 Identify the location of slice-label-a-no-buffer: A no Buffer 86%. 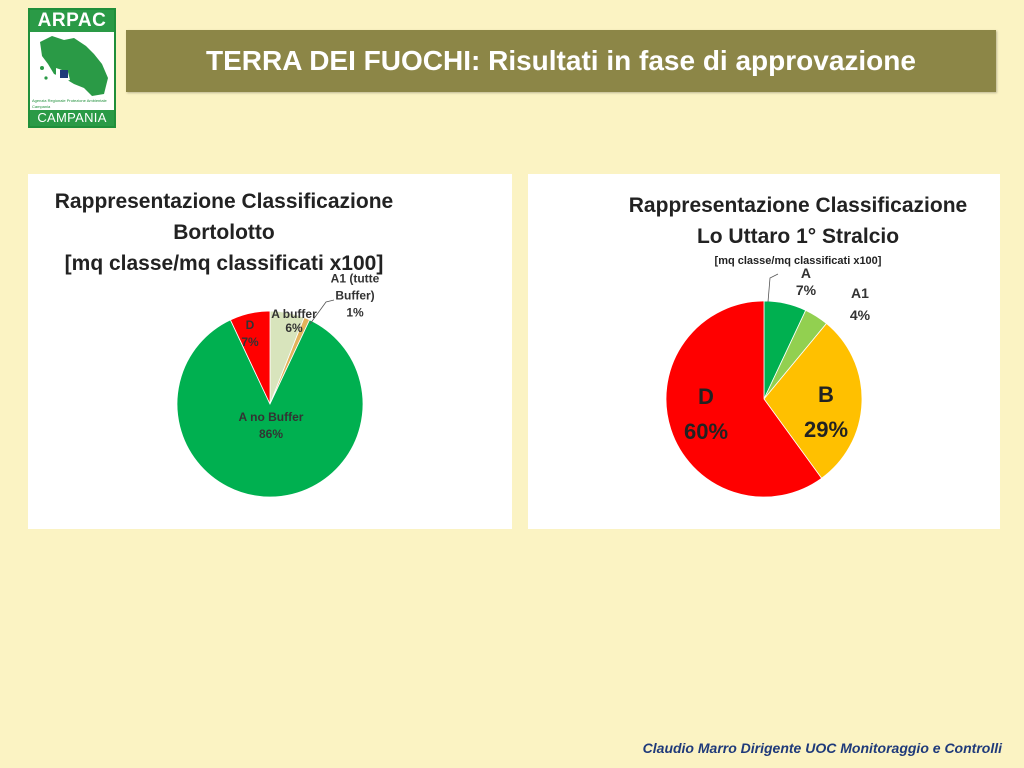
(271, 426).